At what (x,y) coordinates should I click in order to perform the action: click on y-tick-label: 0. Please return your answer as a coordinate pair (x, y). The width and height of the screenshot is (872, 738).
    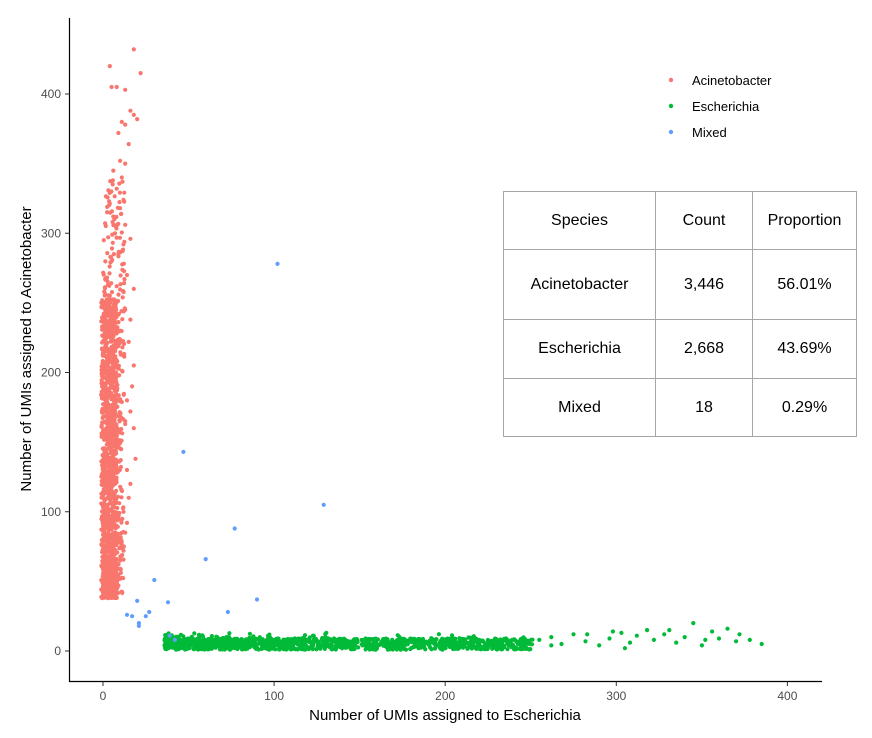
    Looking at the image, I should click on (57, 651).